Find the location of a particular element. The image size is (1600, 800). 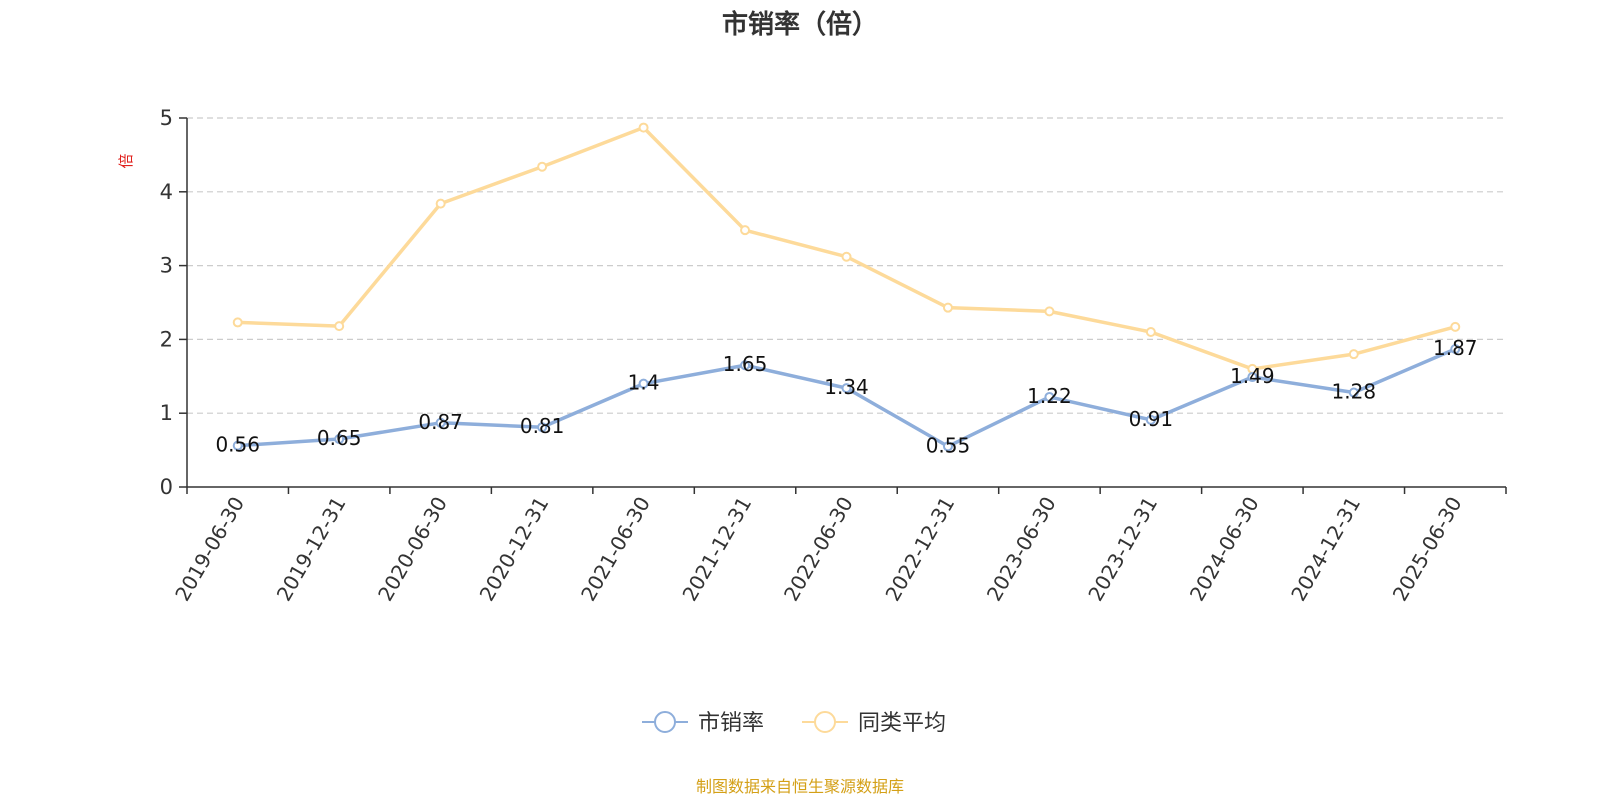

data-label: 1.87 is located at coordinates (1455, 348).